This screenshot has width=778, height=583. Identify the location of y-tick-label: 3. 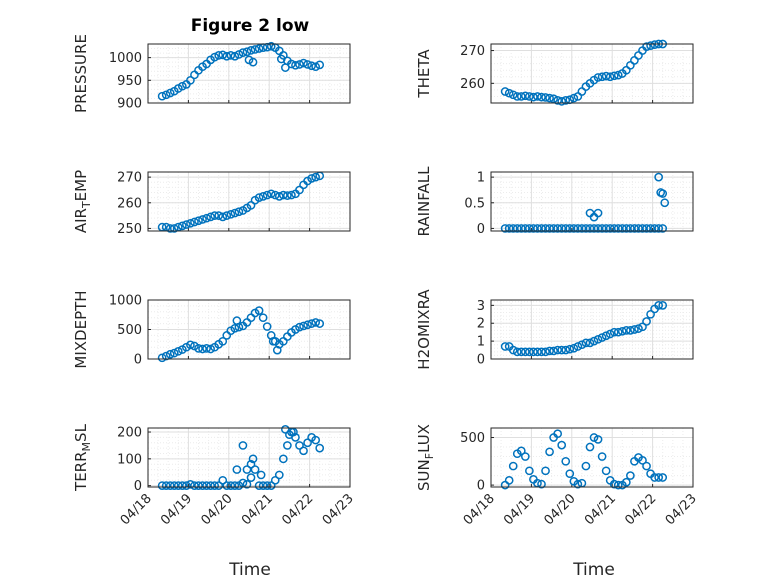
(481, 306).